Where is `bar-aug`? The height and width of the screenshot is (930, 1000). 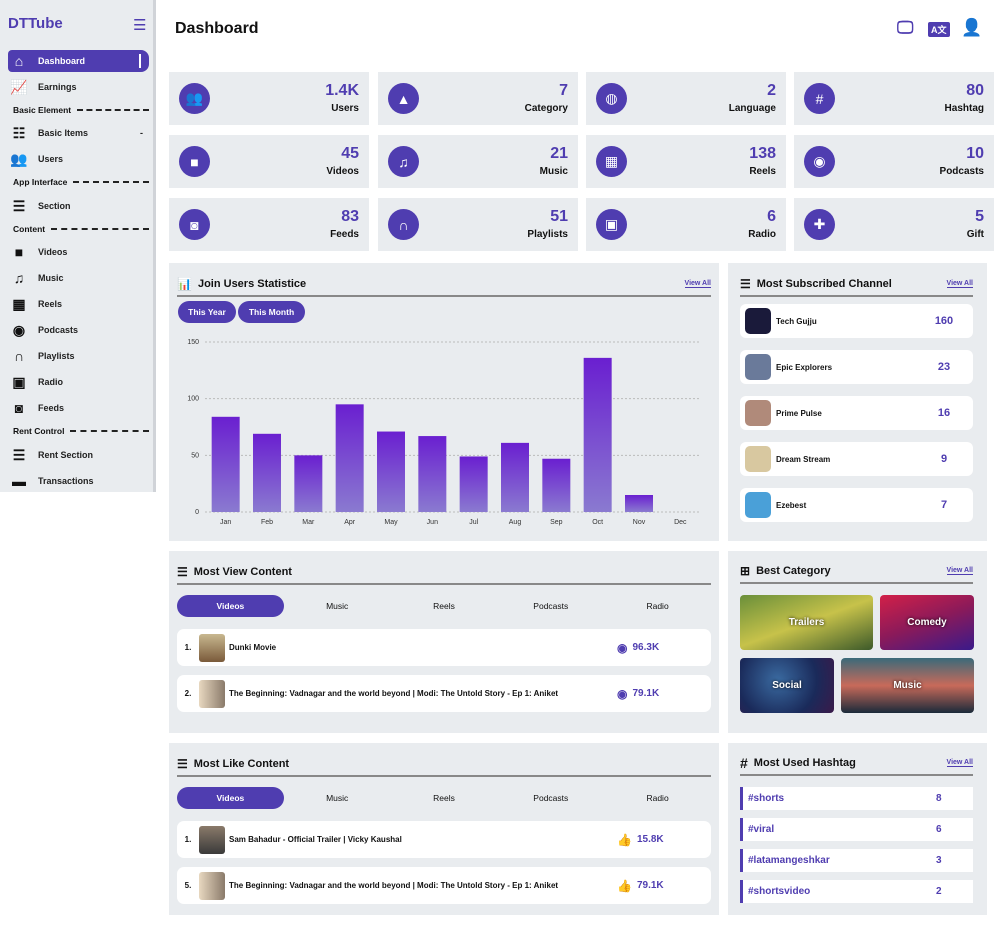 bar-aug is located at coordinates (515, 477).